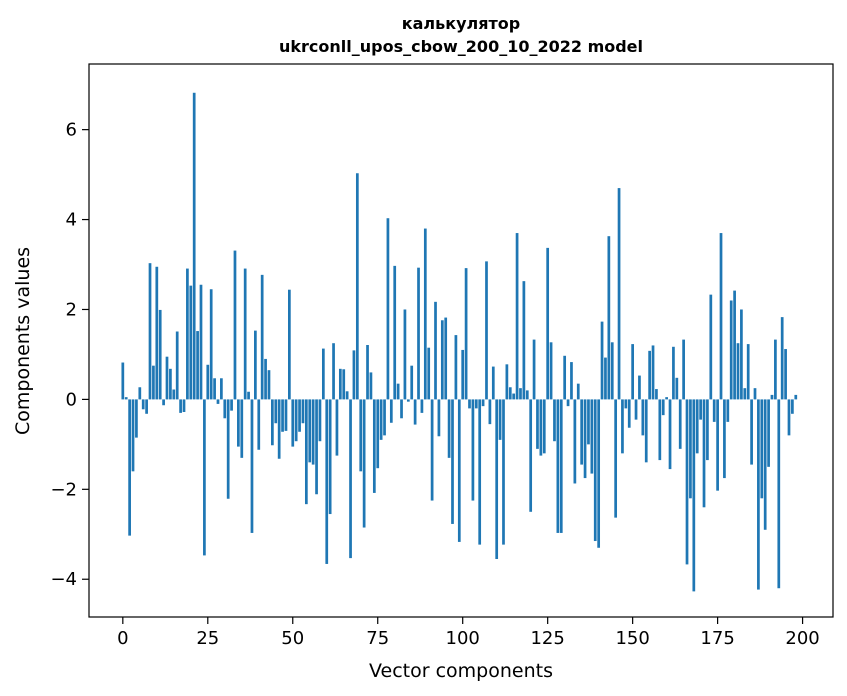 The image size is (847, 696). I want to click on x-tick-label: 75, so click(377, 638).